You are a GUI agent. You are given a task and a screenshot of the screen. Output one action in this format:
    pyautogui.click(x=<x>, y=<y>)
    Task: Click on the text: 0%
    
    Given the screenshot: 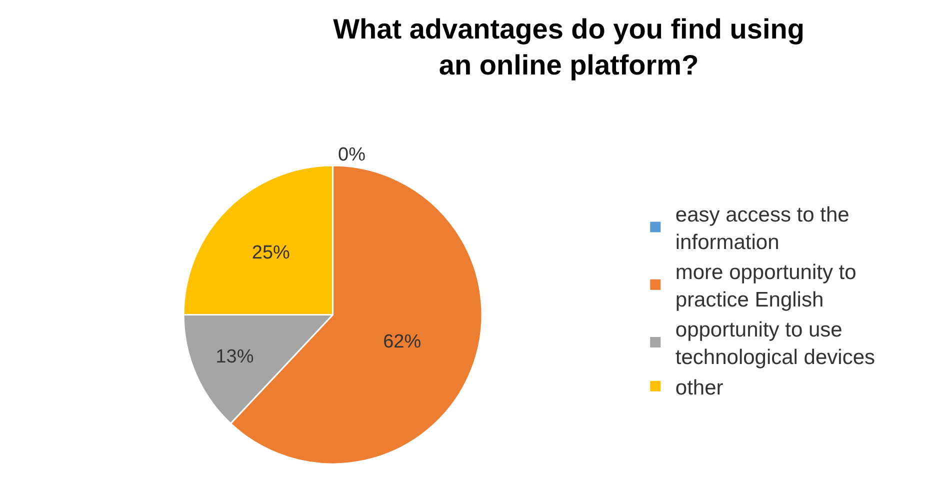 What is the action you would take?
    pyautogui.click(x=352, y=155)
    